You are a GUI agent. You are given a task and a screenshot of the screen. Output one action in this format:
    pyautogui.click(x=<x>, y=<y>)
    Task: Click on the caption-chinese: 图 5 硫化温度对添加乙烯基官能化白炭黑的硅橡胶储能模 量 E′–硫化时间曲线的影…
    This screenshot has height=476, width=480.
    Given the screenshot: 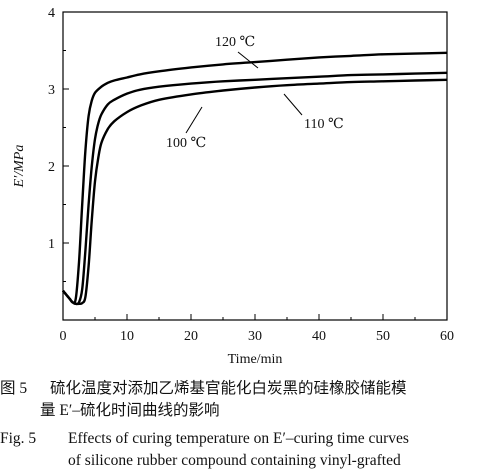 What is the action you would take?
    pyautogui.click(x=240, y=400)
    